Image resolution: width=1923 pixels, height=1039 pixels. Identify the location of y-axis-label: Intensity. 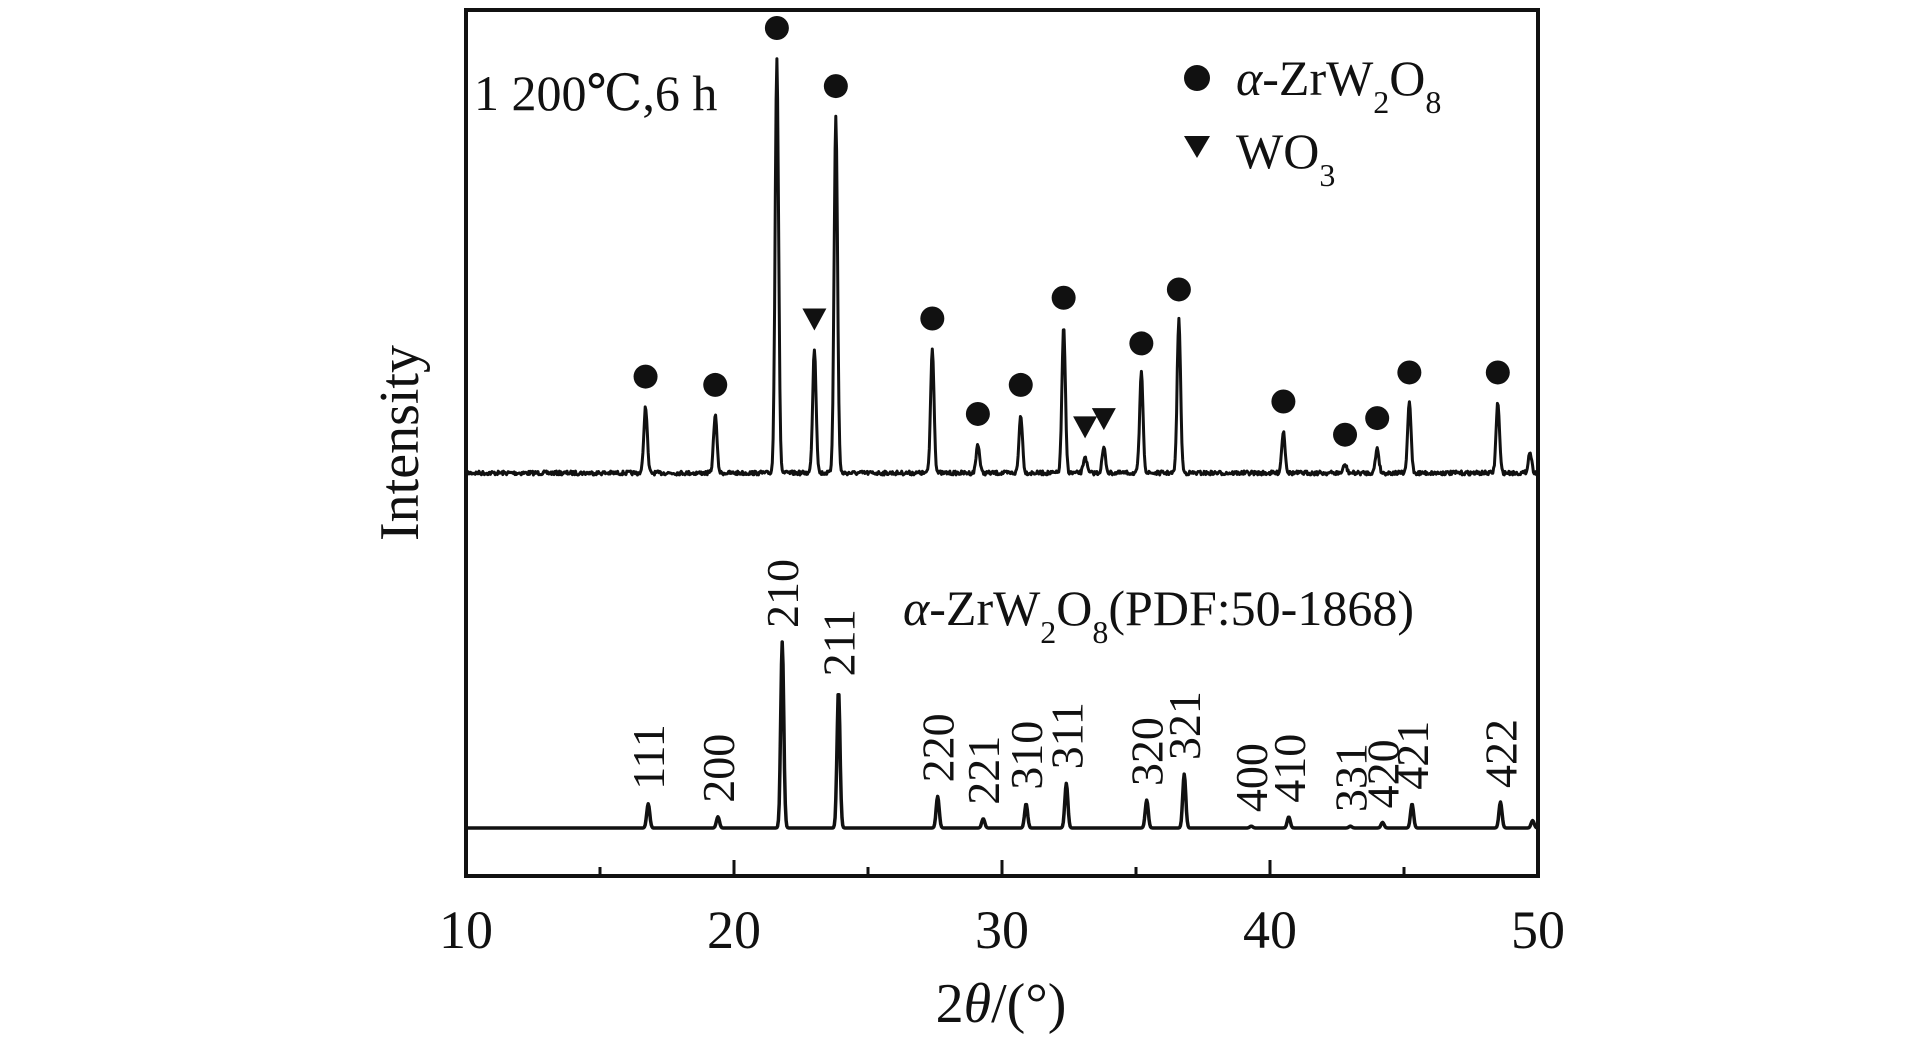
(400, 443).